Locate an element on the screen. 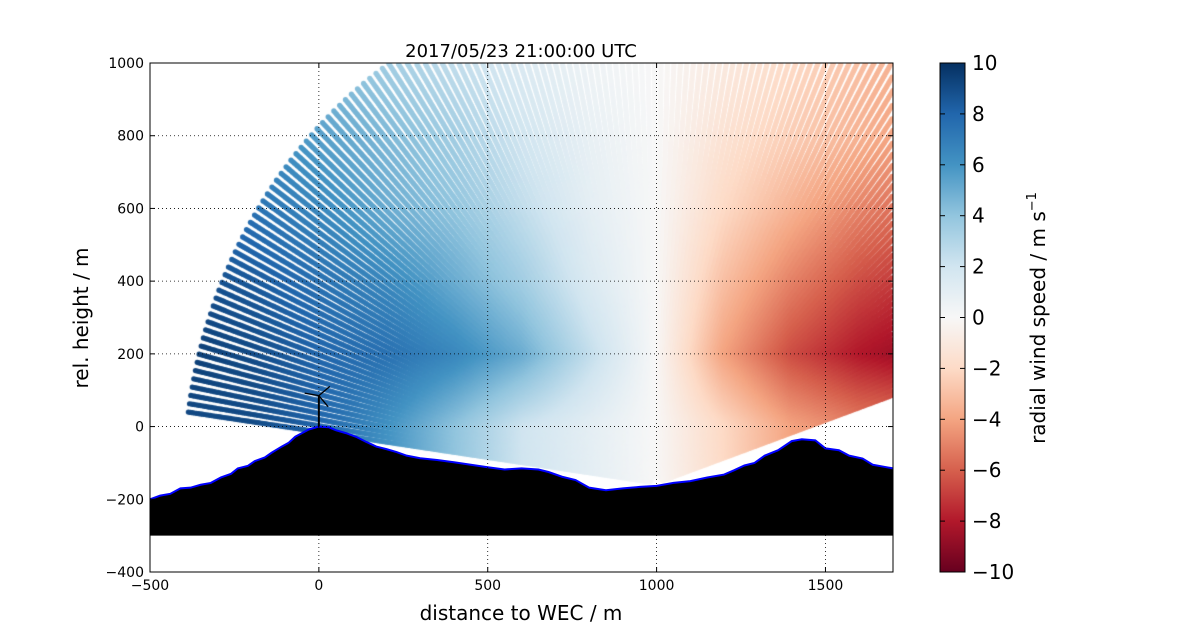 This screenshot has height=636, width=1200. y-tick-label: −400 is located at coordinates (125, 573).